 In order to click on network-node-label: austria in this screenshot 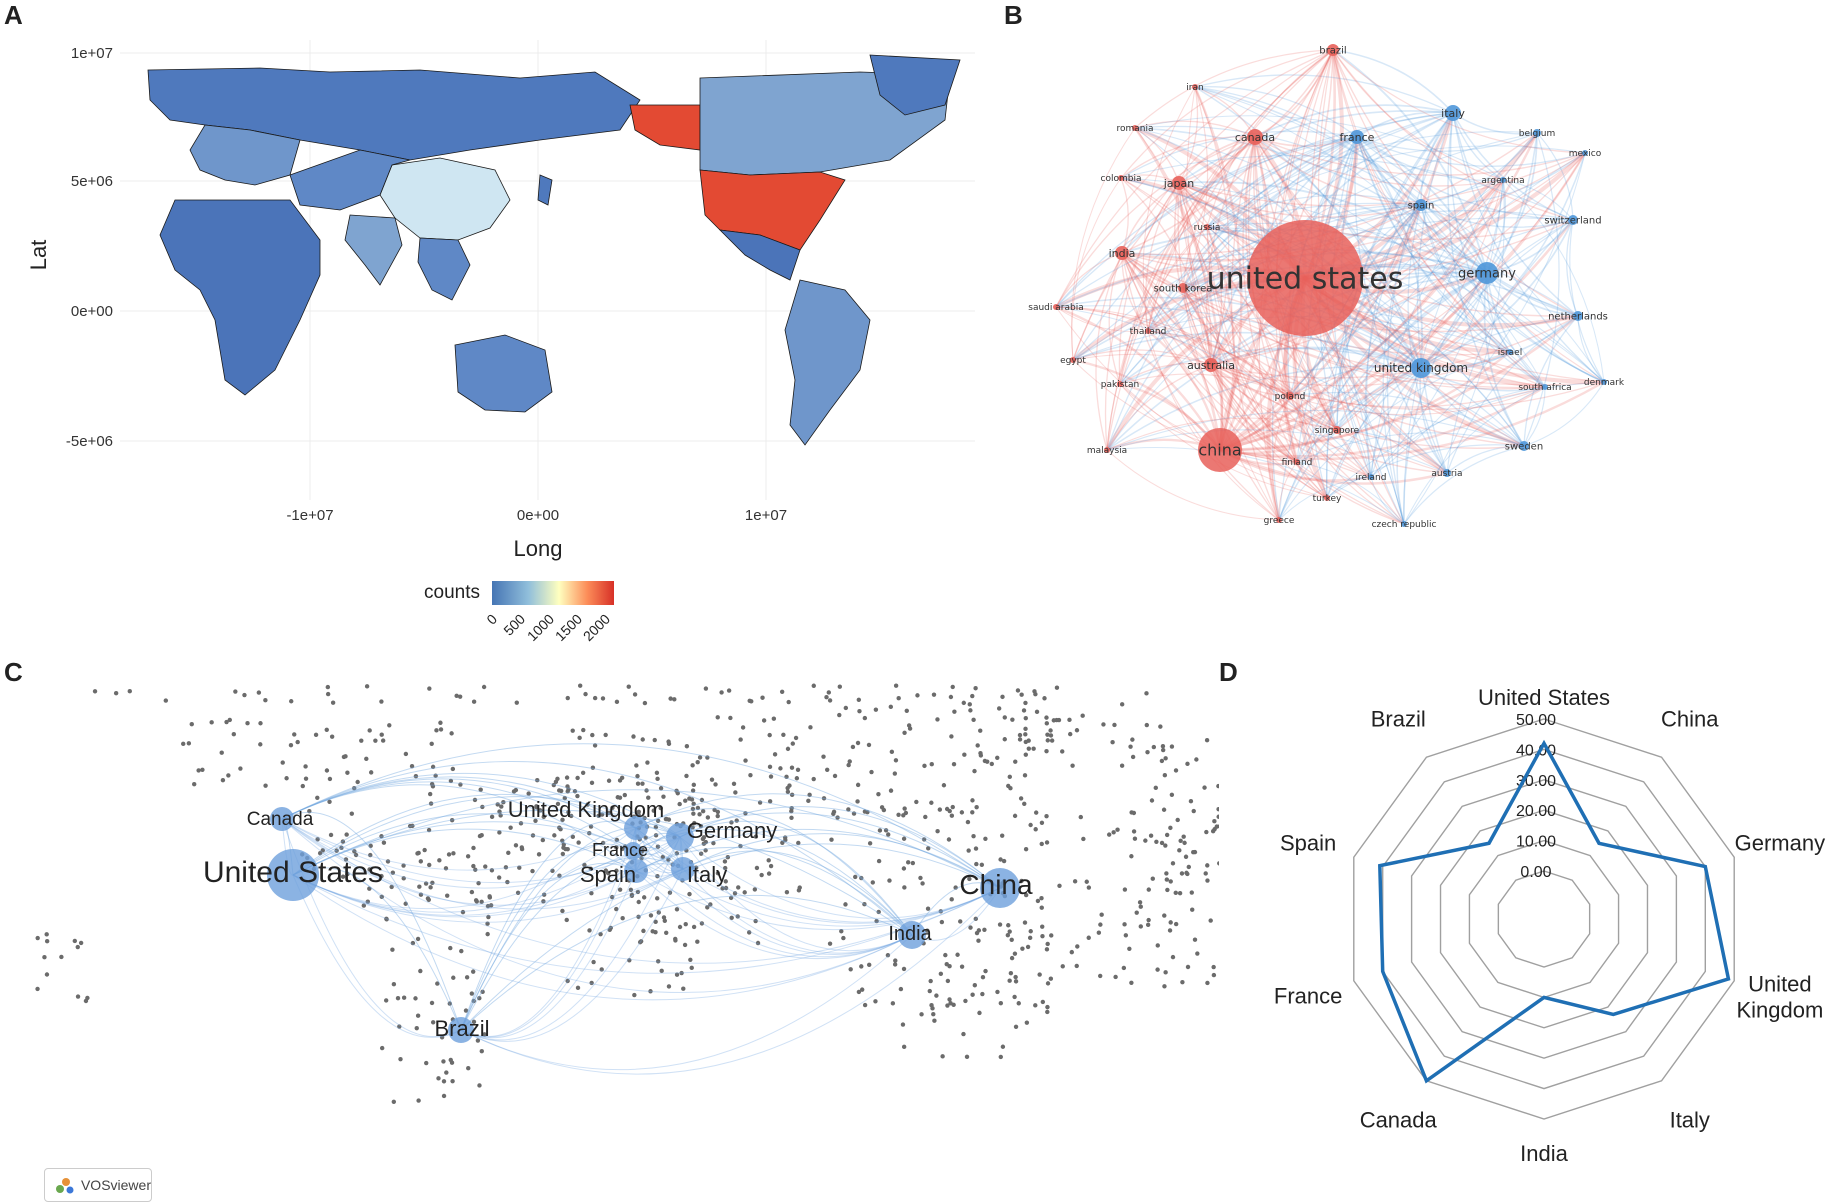, I will do `click(1446, 474)`.